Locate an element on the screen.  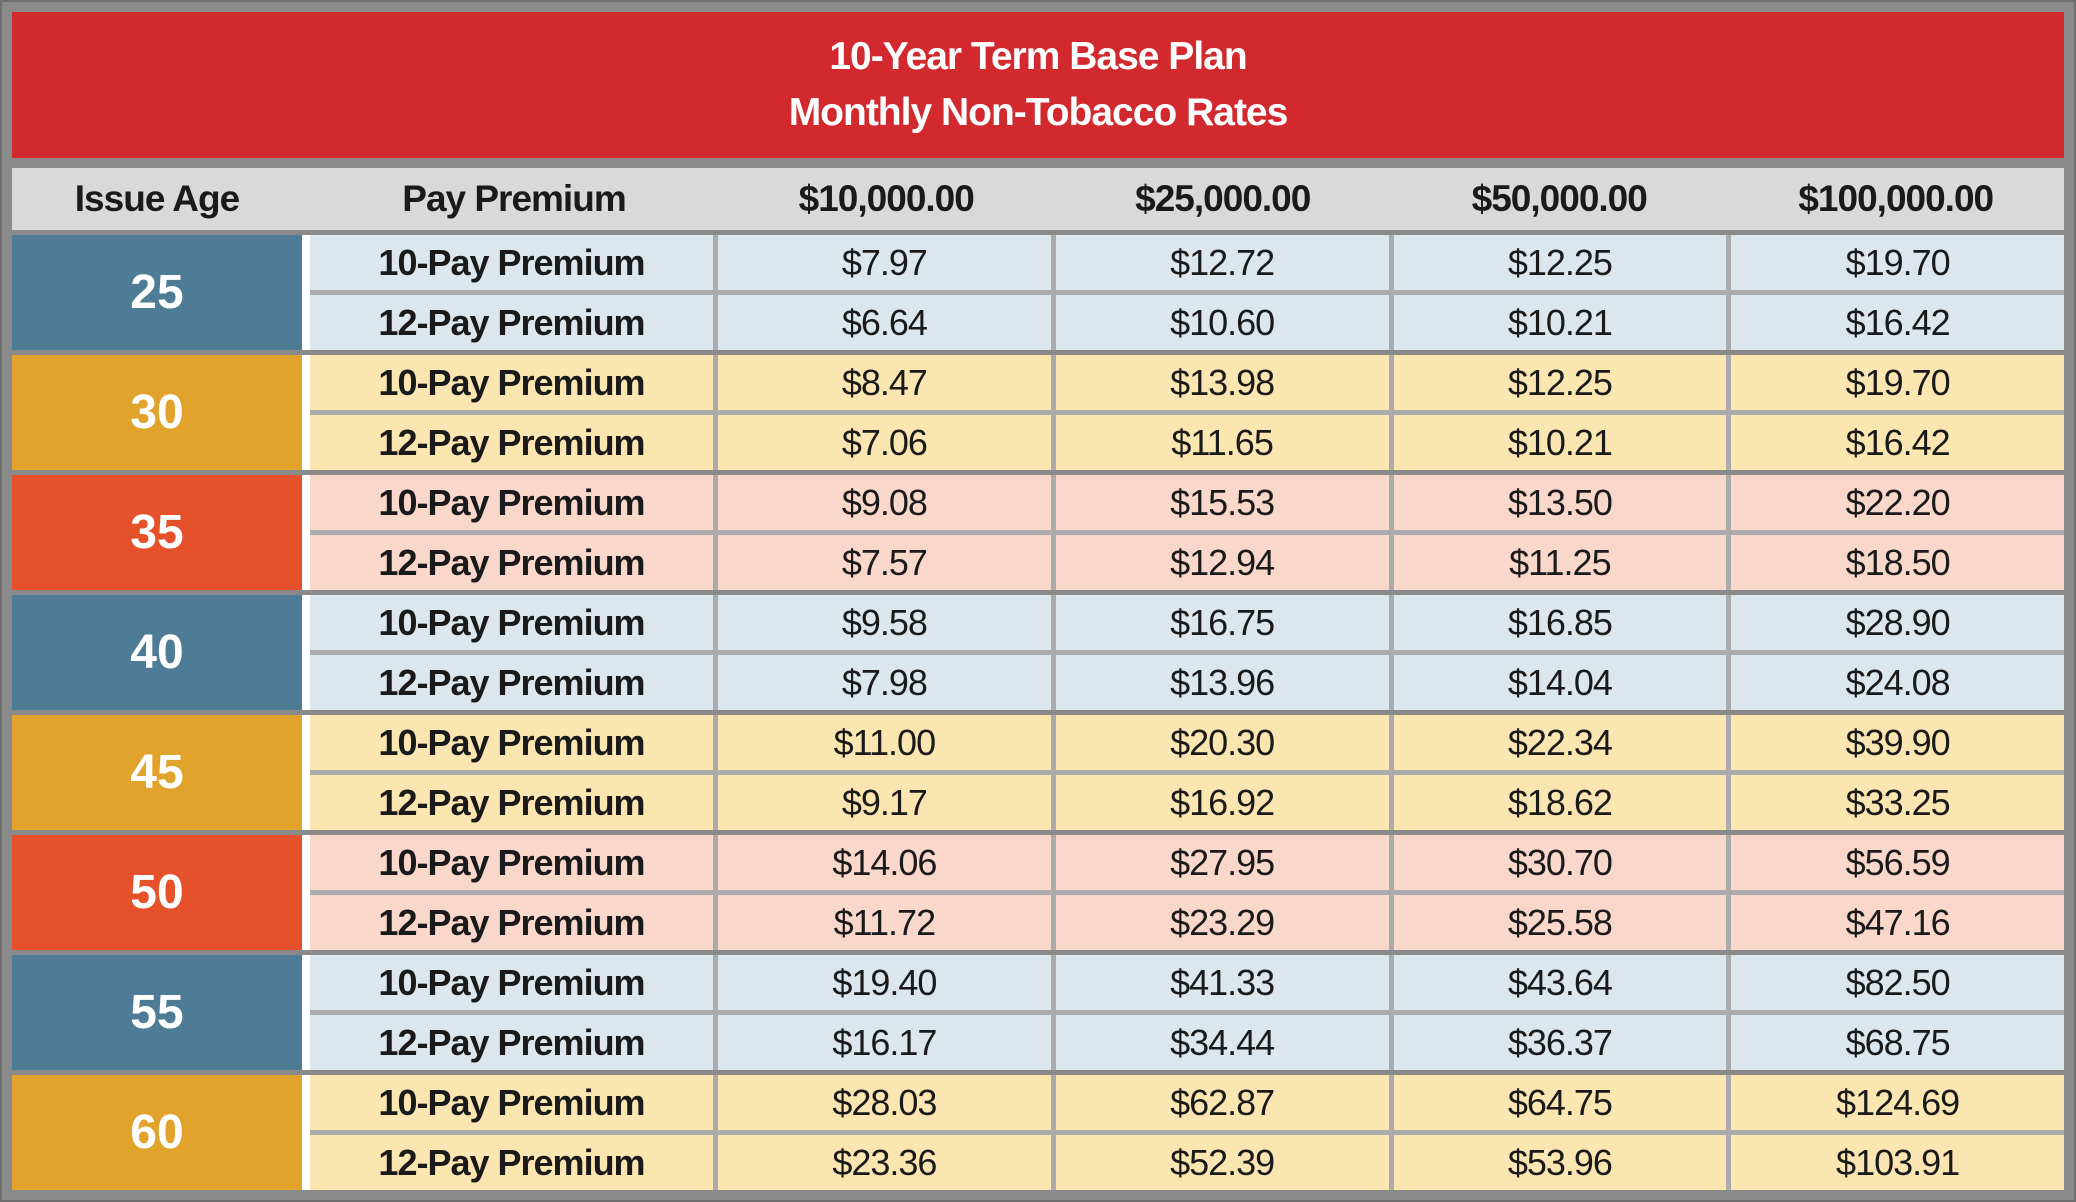
rate-cell: $19.70 is located at coordinates (1897, 262).